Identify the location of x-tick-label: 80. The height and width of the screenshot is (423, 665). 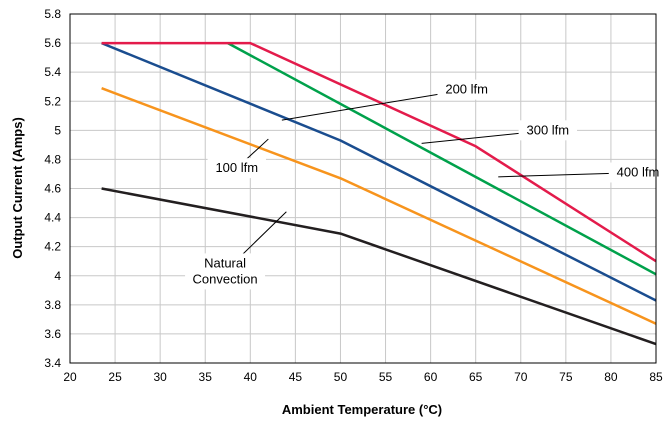
(611, 377).